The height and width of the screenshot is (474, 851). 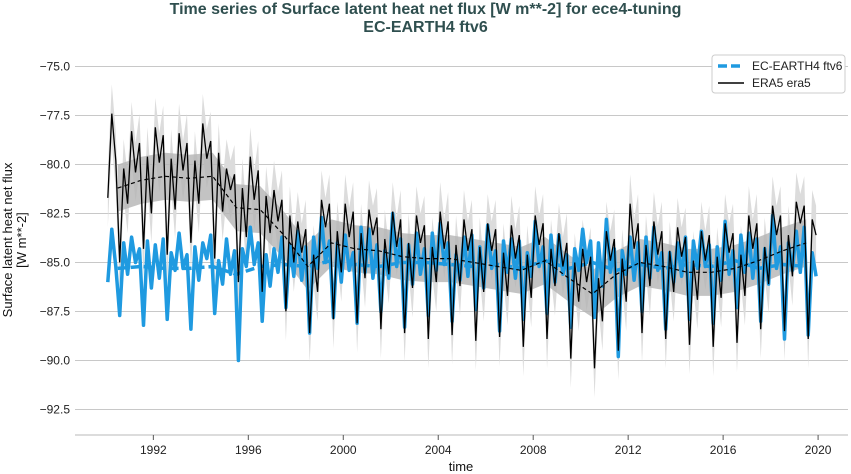 What do you see at coordinates (781, 83) in the screenshot?
I see `legend-label-era5: ERA5 era5` at bounding box center [781, 83].